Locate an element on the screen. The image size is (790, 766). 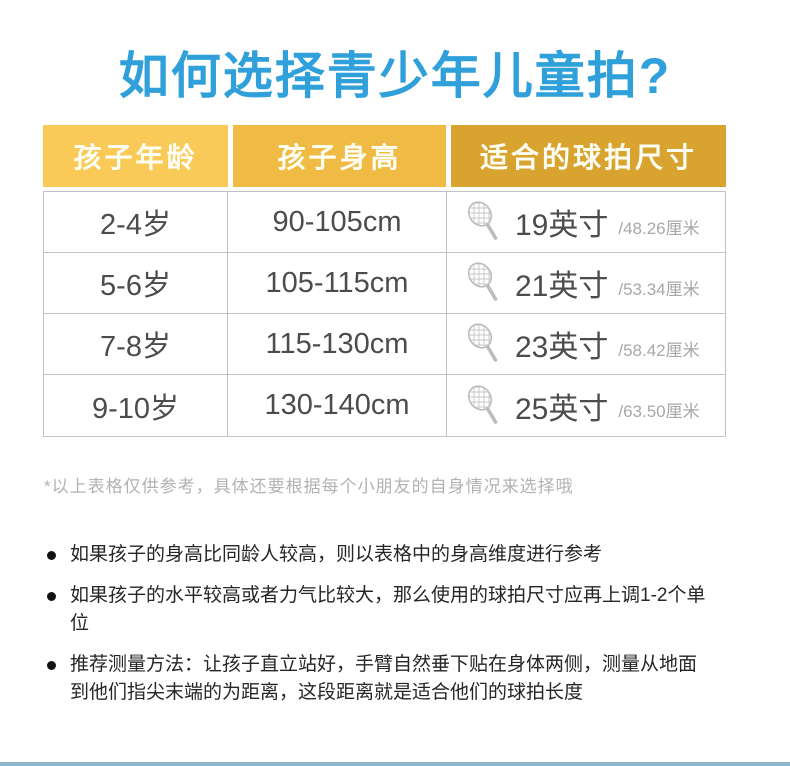
height-cell: 105-115cm is located at coordinates (337, 283).